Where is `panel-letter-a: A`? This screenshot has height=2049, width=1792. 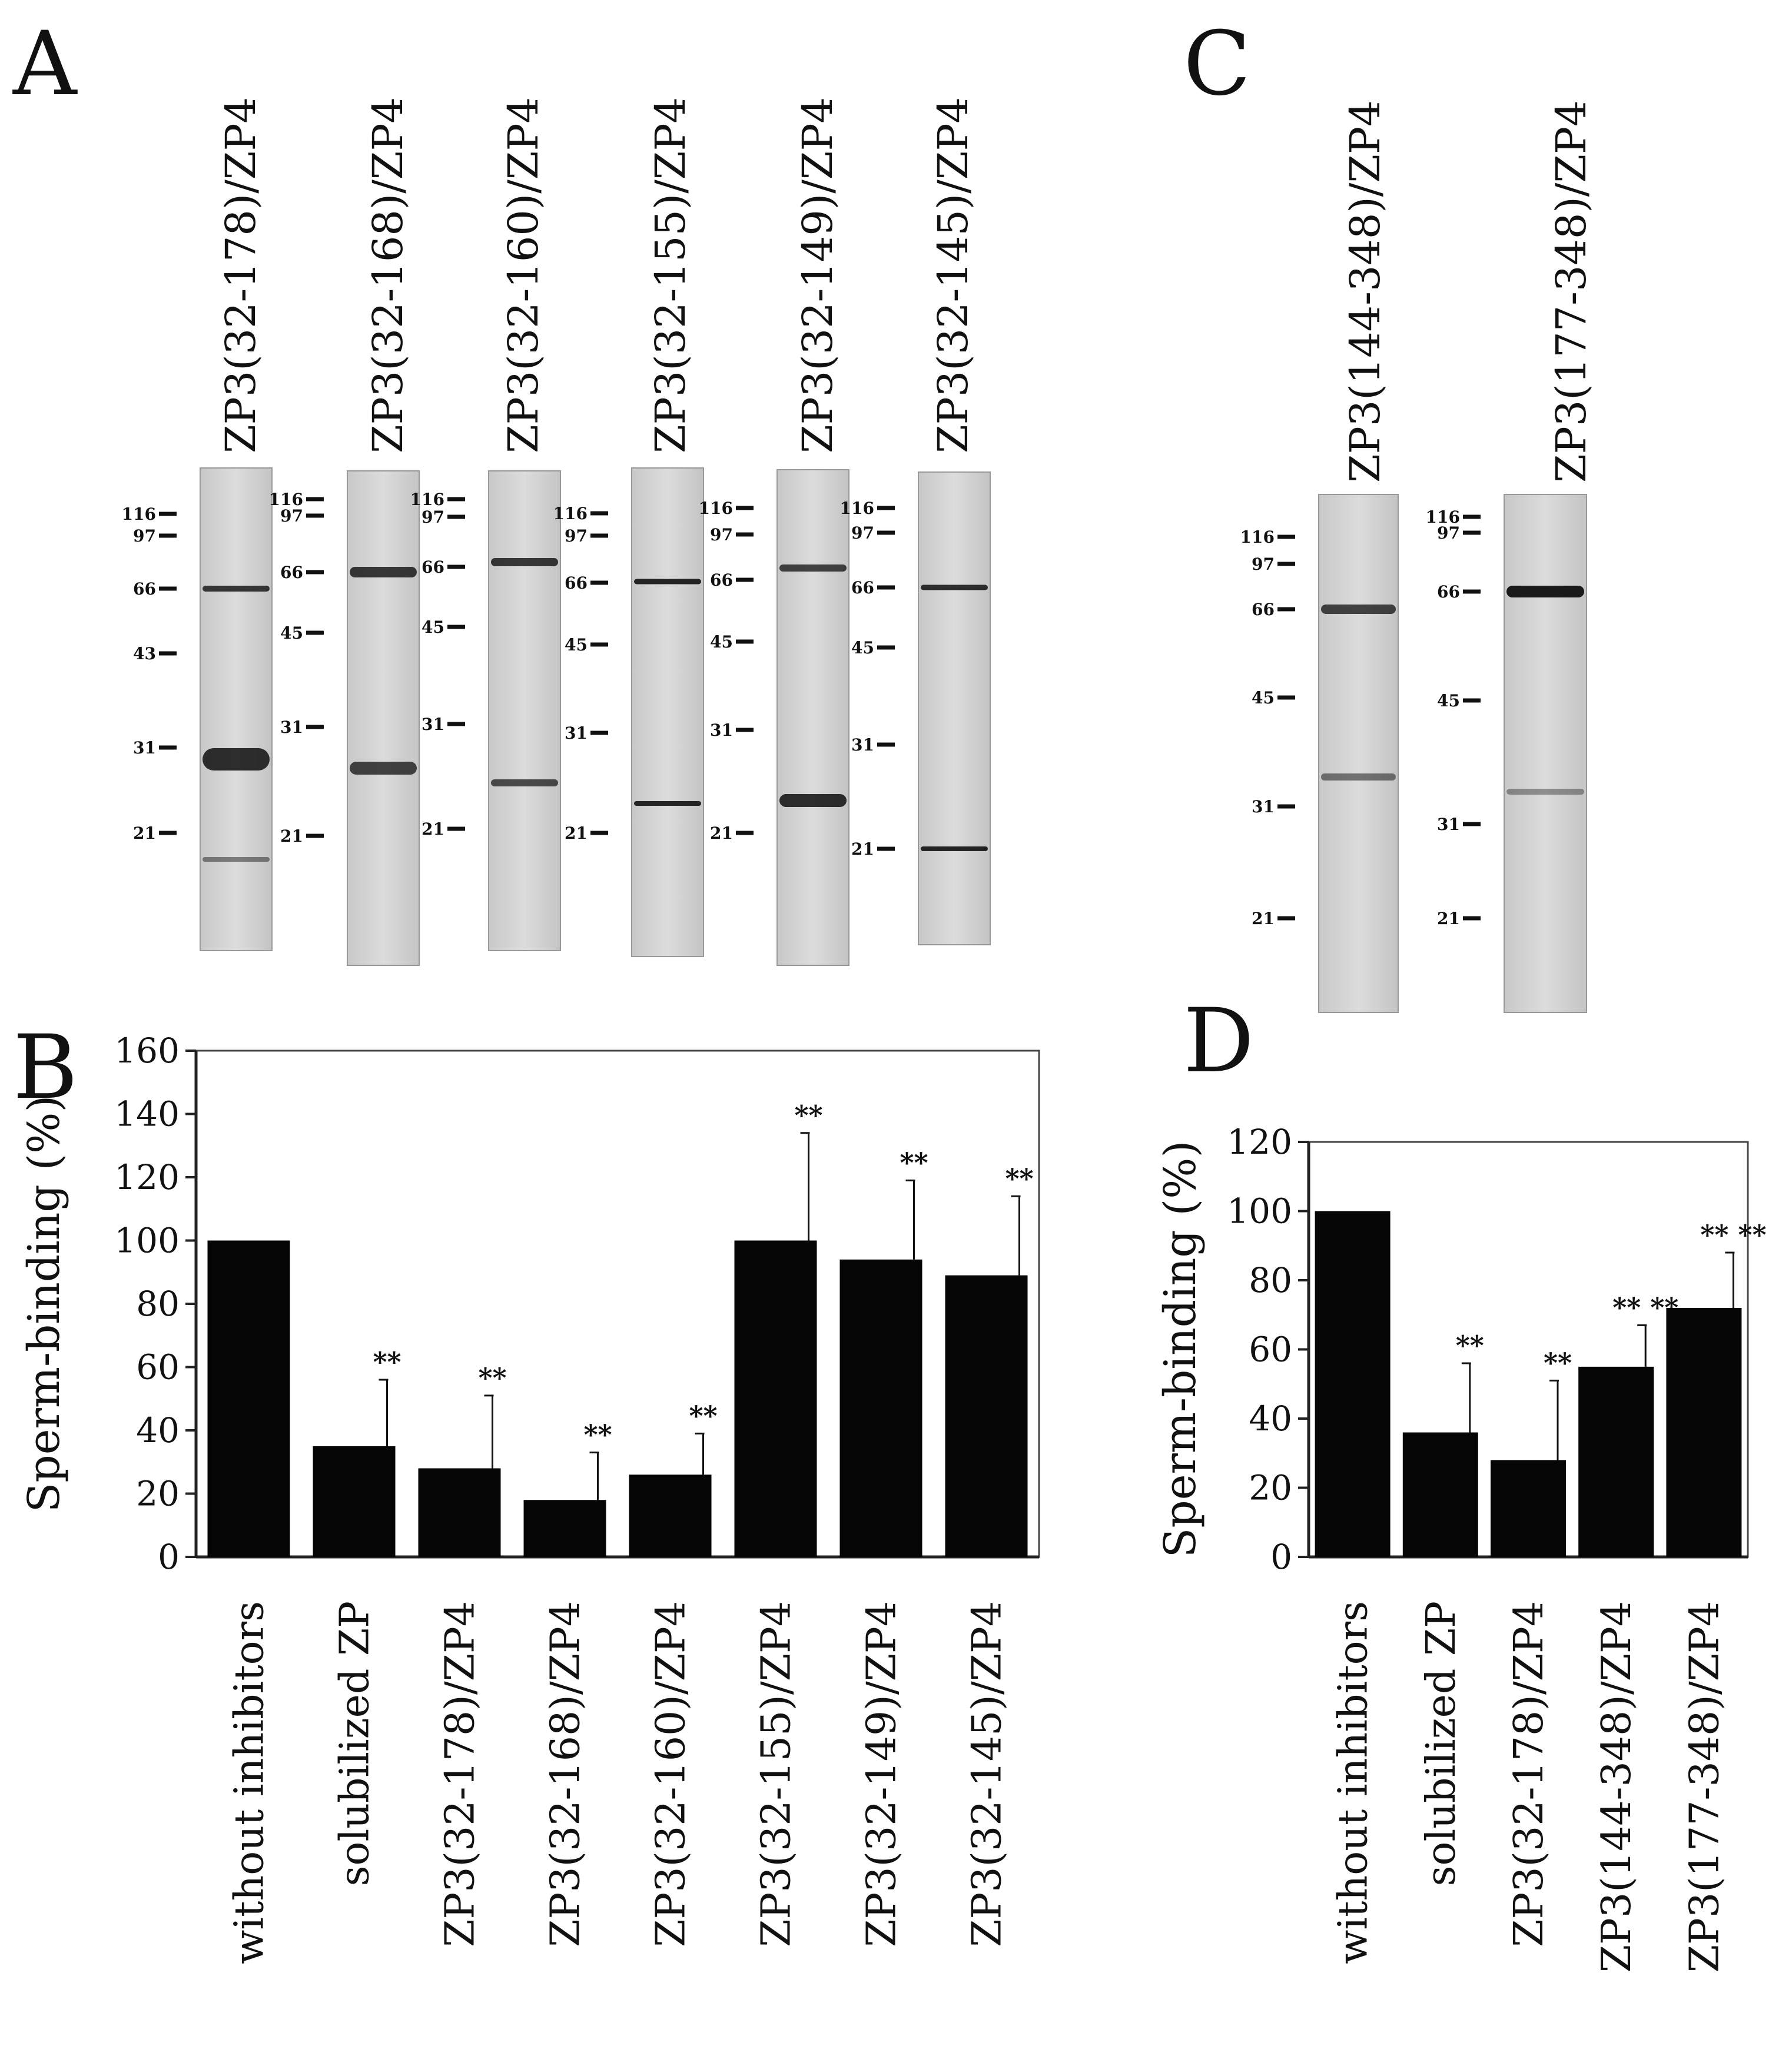 panel-letter-a: A is located at coordinates (45, 64).